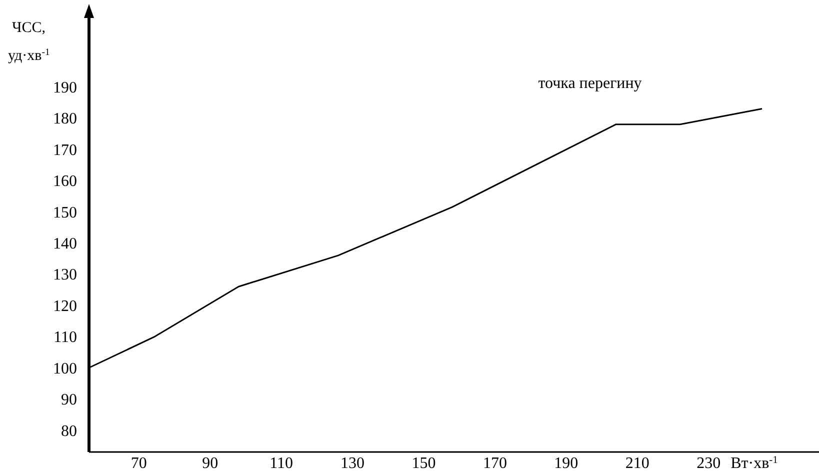 This screenshot has height=471, width=819. I want to click on y-tick-label: 130, so click(65, 275).